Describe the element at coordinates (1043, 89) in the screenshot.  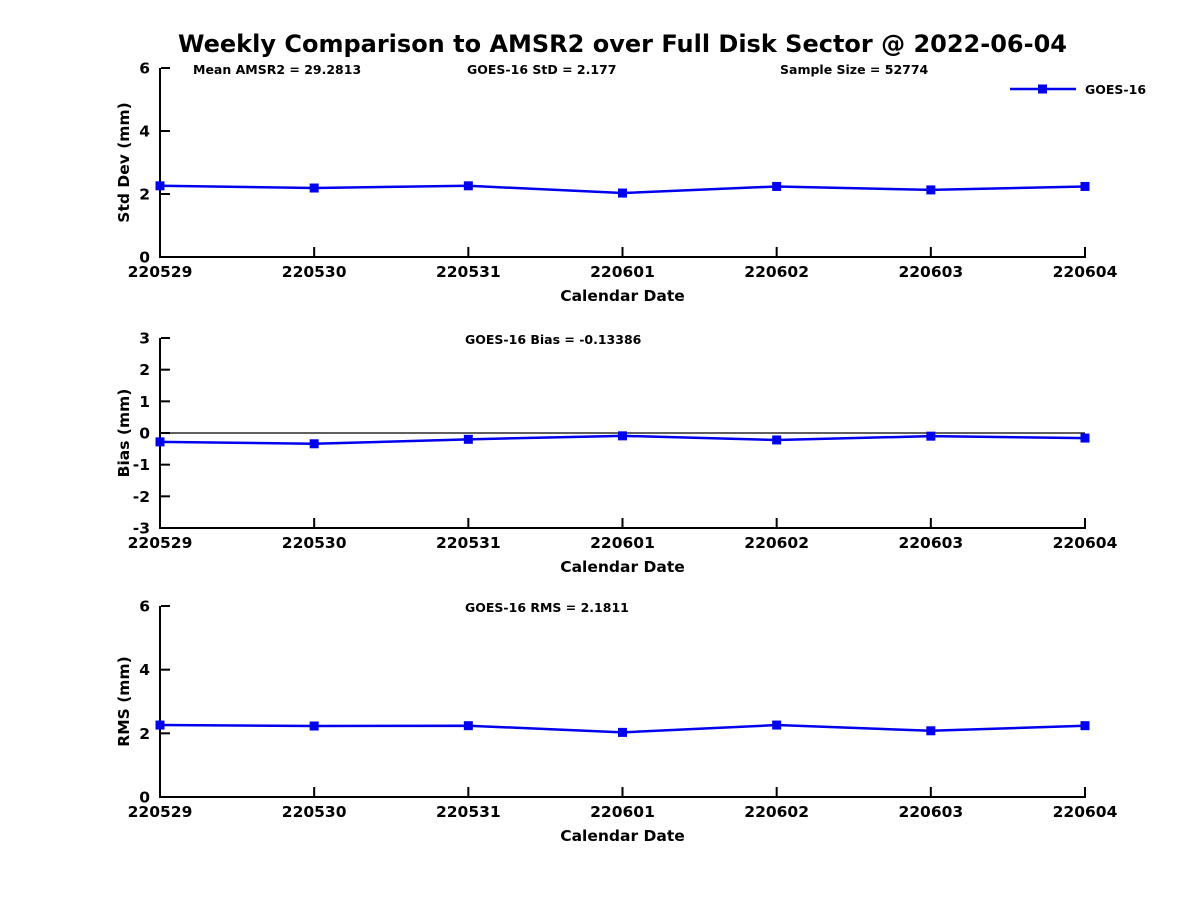
I see `legend-line-marker-icon` at that location.